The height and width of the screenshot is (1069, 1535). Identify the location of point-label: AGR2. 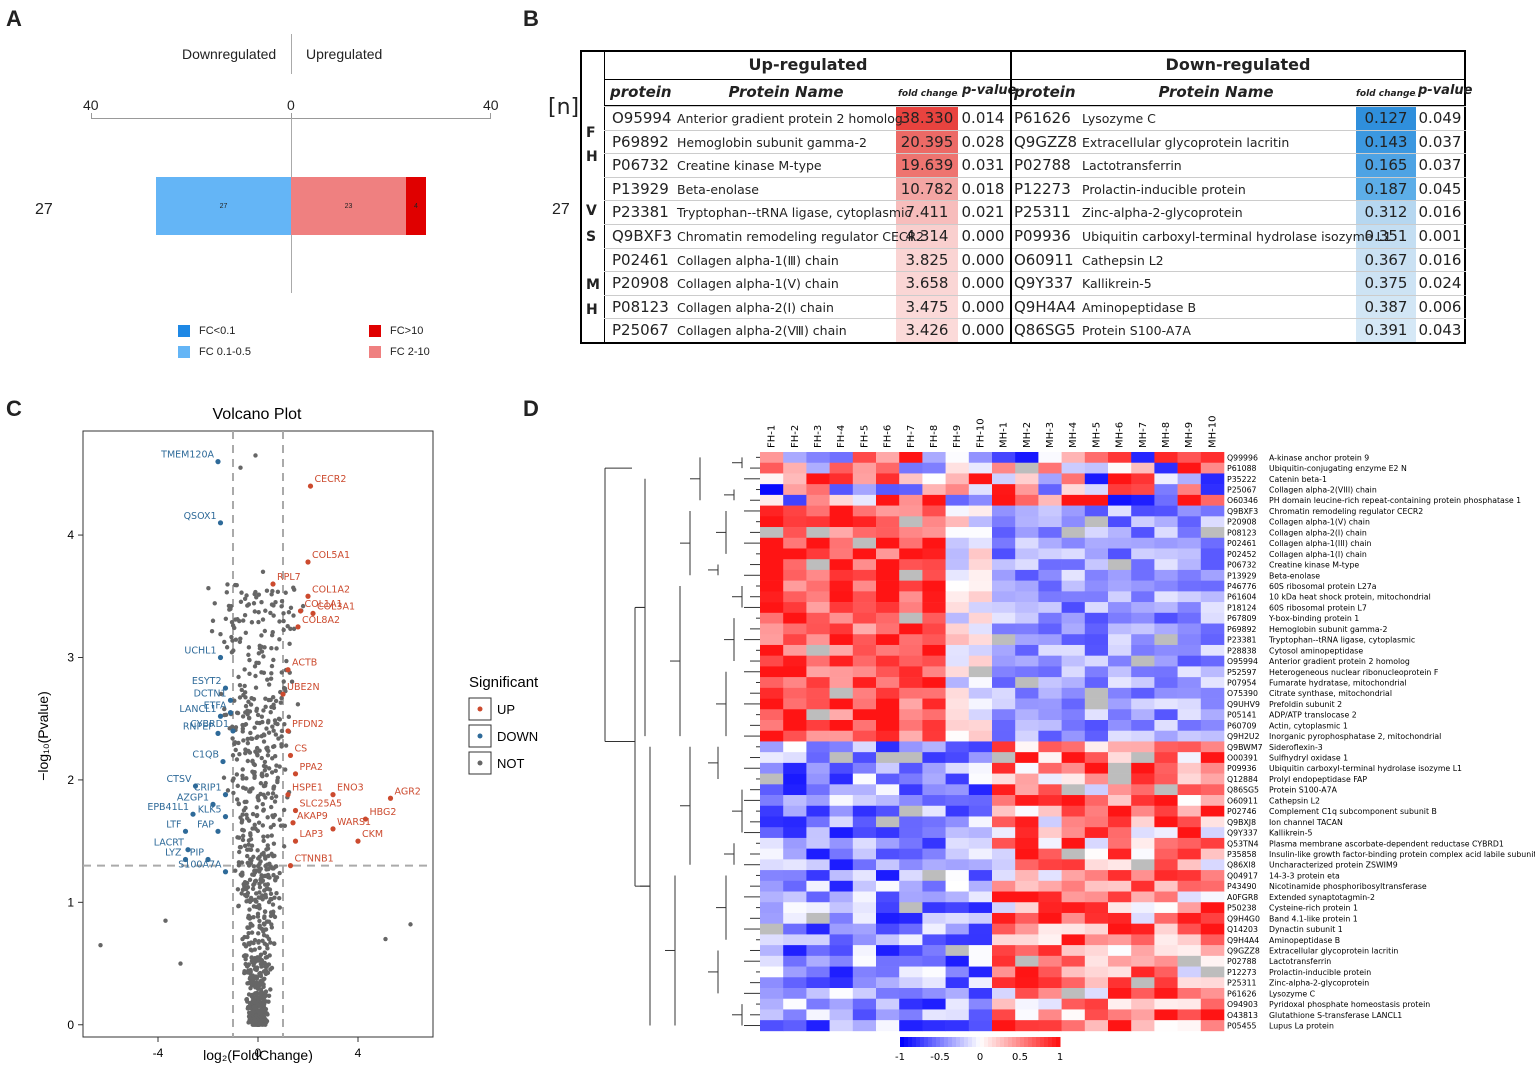
(408, 791).